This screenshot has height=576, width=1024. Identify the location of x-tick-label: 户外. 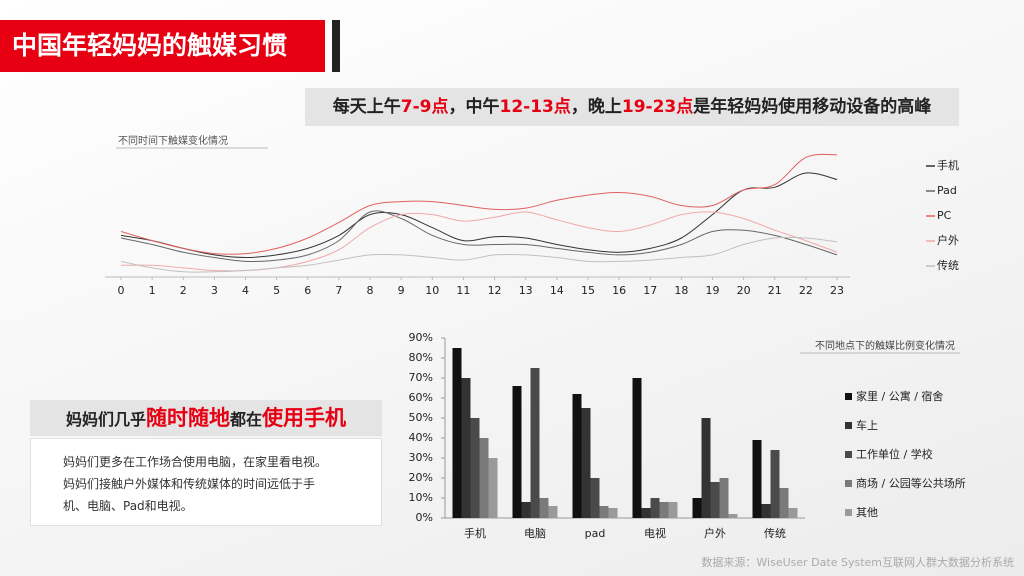
(715, 533).